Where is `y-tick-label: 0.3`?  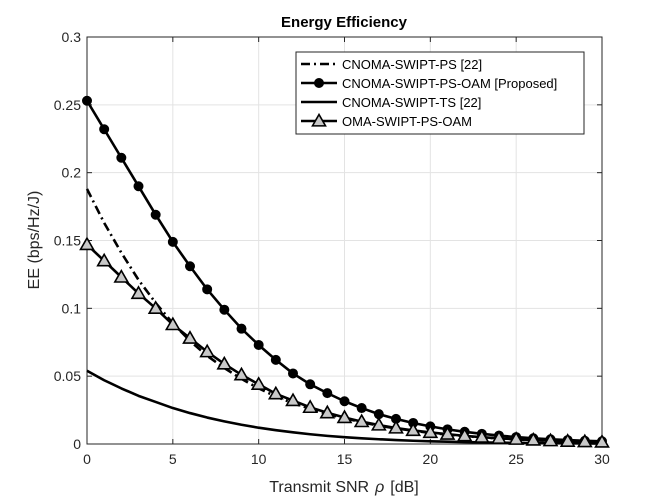
y-tick-label: 0.3 is located at coordinates (72, 37).